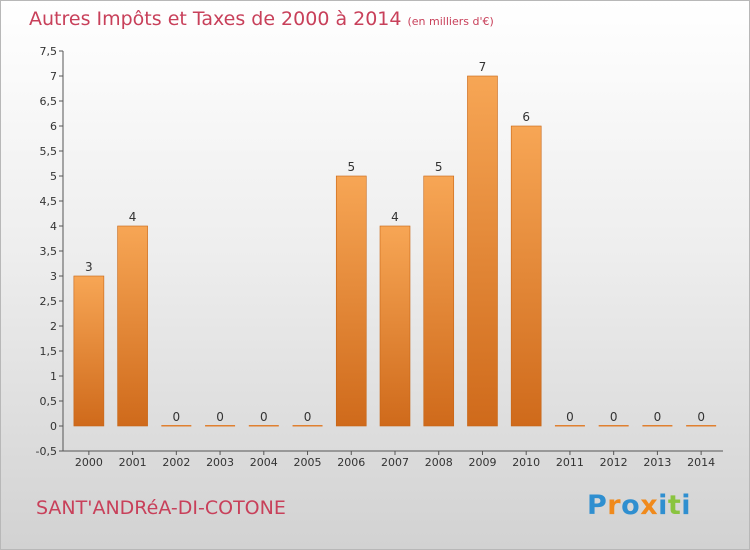 This screenshot has width=750, height=550. I want to click on y-tick-label: 7,5, so click(49, 51).